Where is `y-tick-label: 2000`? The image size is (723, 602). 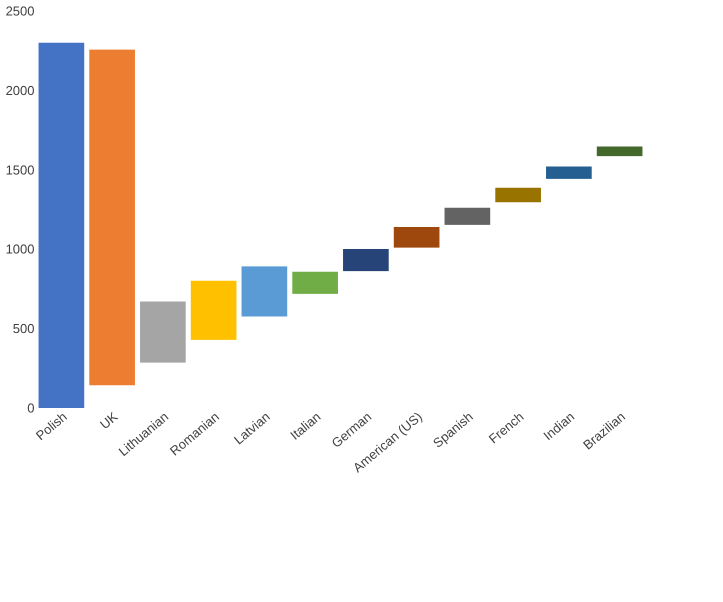 y-tick-label: 2000 is located at coordinates (20, 90).